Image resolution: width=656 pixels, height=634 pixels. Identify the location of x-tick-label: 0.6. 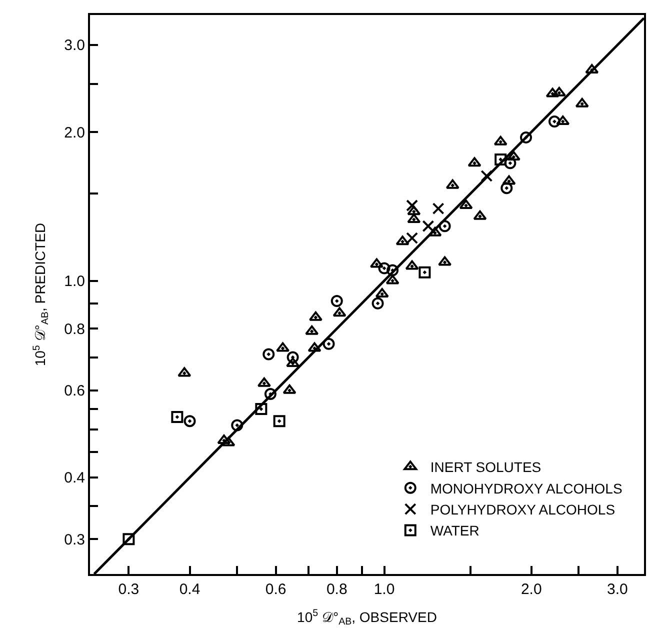
(275, 589).